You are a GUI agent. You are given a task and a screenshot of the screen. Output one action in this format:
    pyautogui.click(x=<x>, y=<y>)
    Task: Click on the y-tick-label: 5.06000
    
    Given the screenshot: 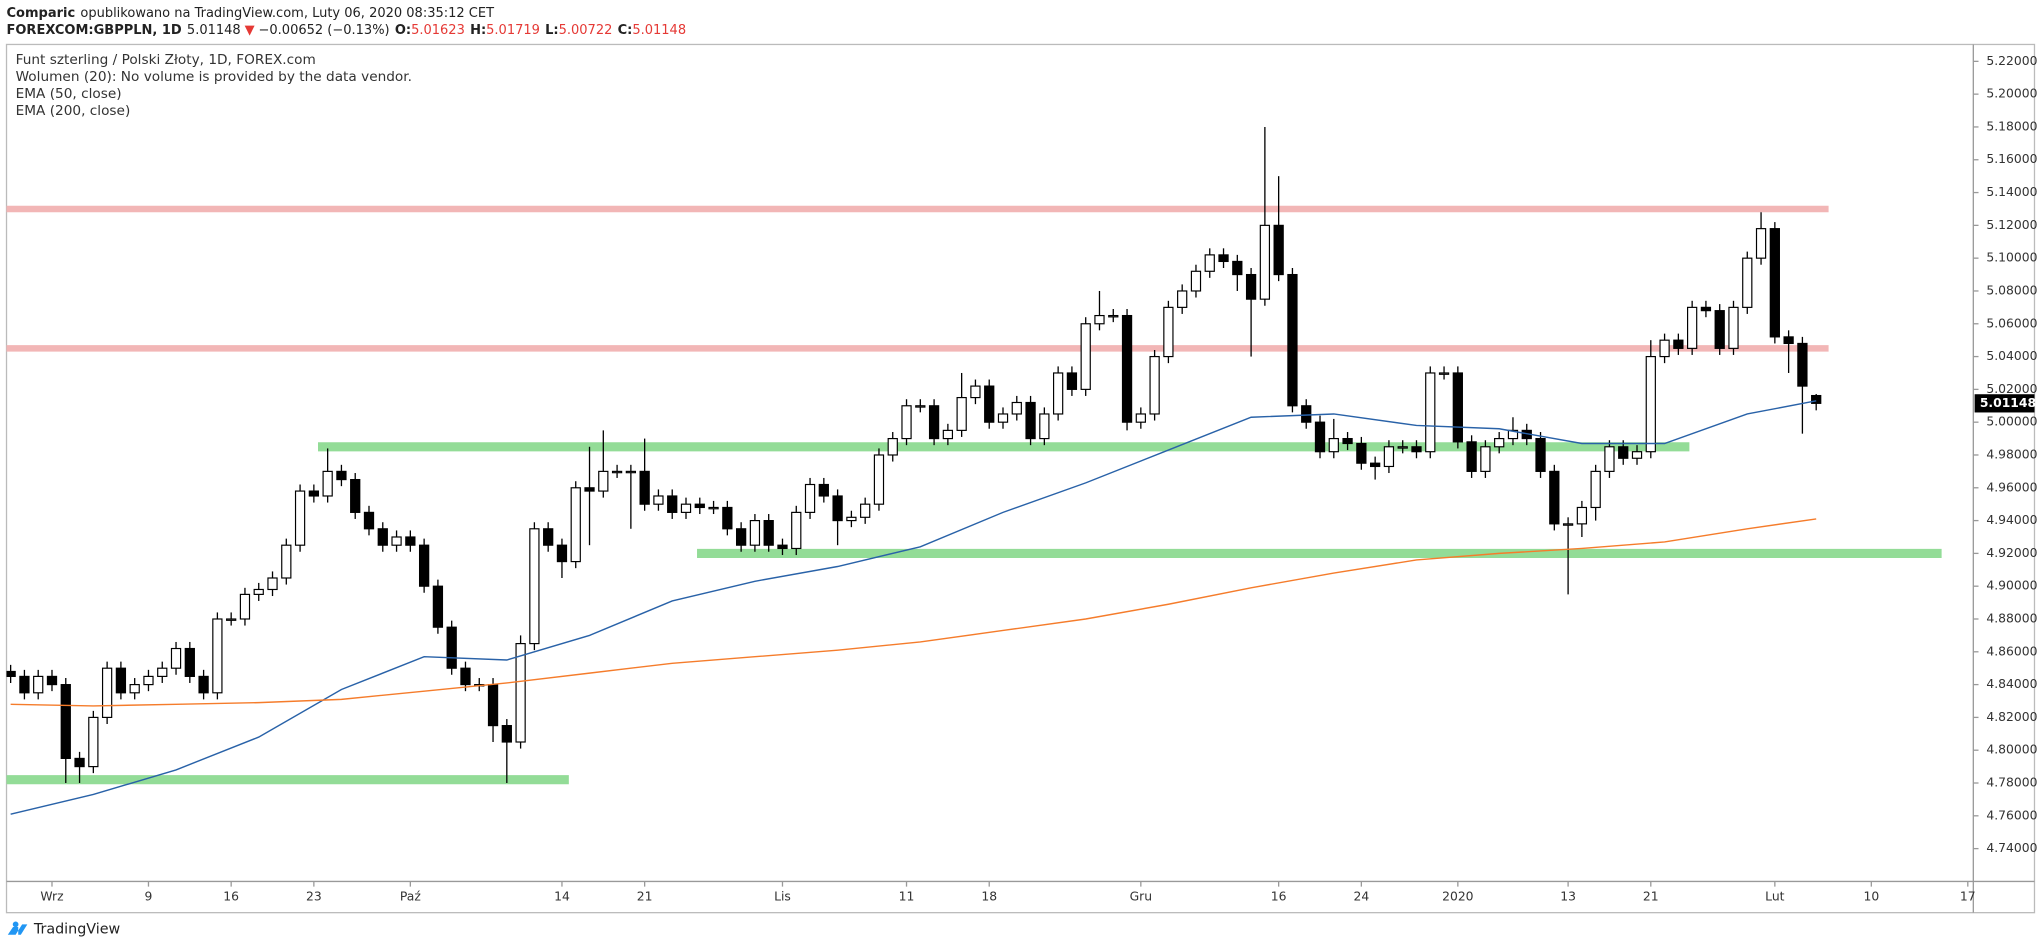 What is the action you would take?
    pyautogui.click(x=2011, y=323)
    